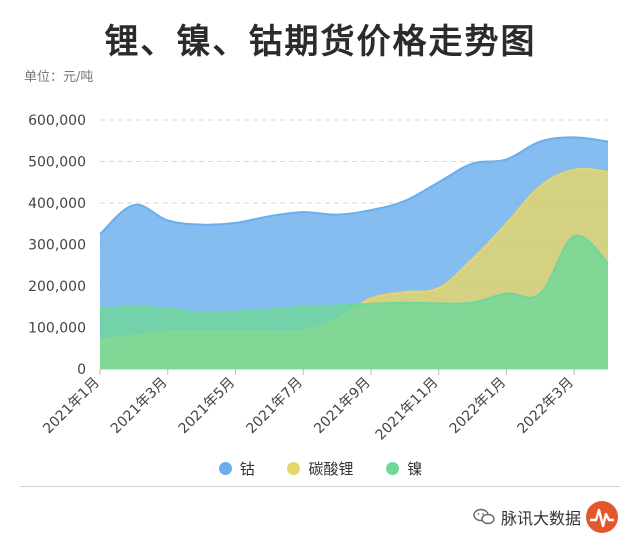 This screenshot has height=545, width=641. I want to click on y-tick-label: 400,000, so click(57, 204).